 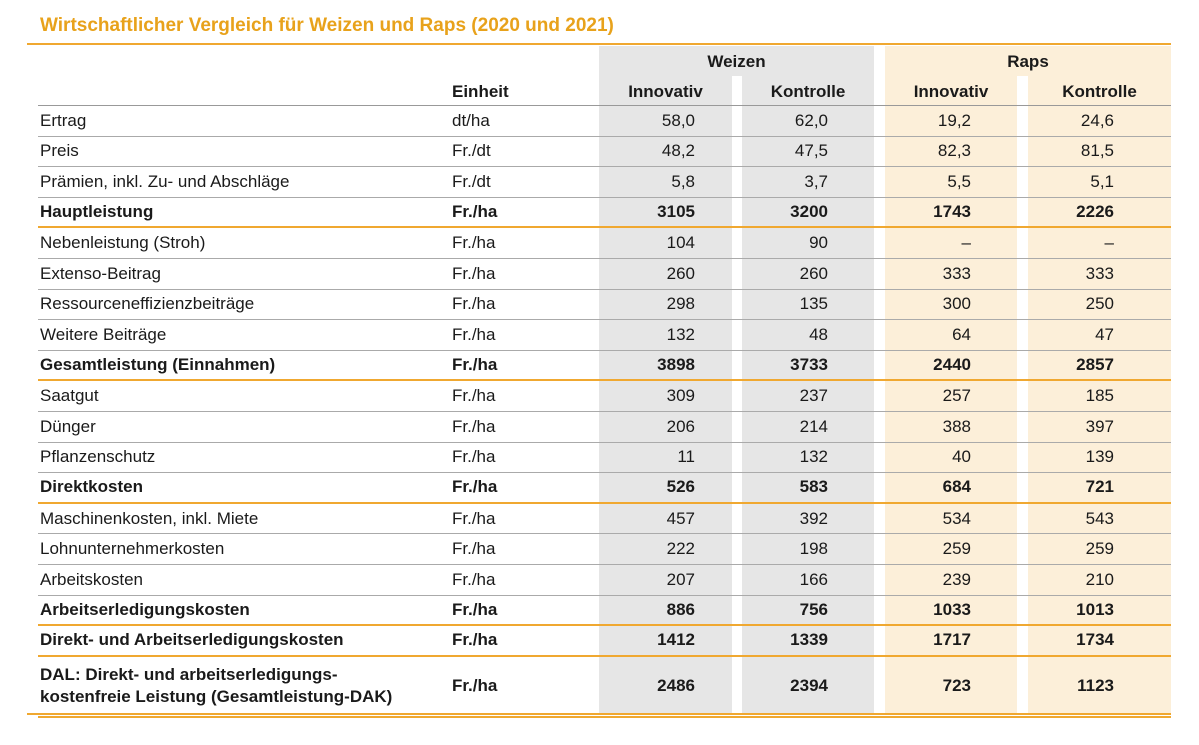 I want to click on value-raps-innovativ: 257, so click(x=956, y=396).